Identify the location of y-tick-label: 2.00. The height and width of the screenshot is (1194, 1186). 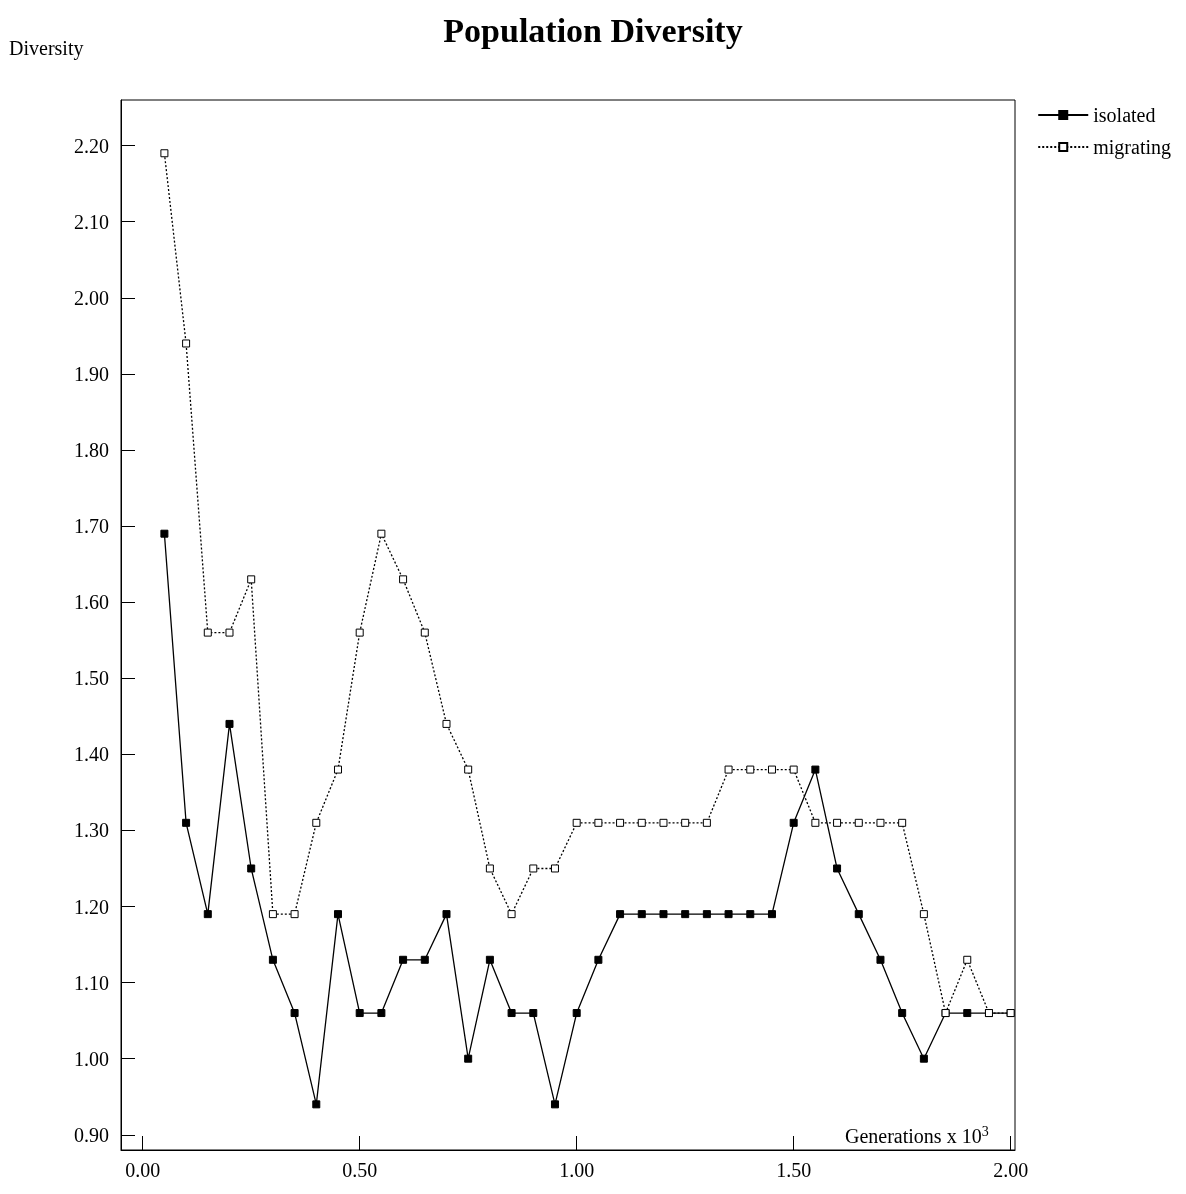
(91, 297).